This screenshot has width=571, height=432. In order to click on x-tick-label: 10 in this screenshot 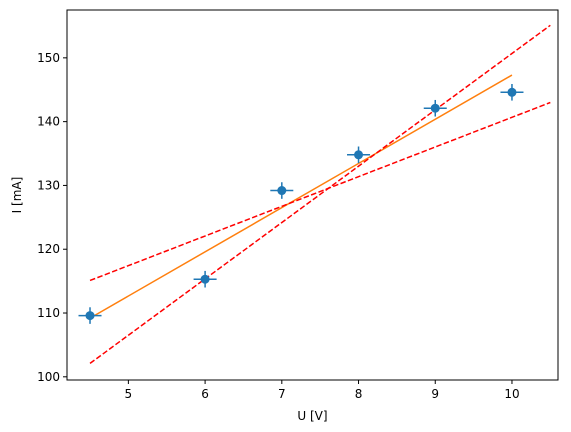, I will do `click(511, 394)`.